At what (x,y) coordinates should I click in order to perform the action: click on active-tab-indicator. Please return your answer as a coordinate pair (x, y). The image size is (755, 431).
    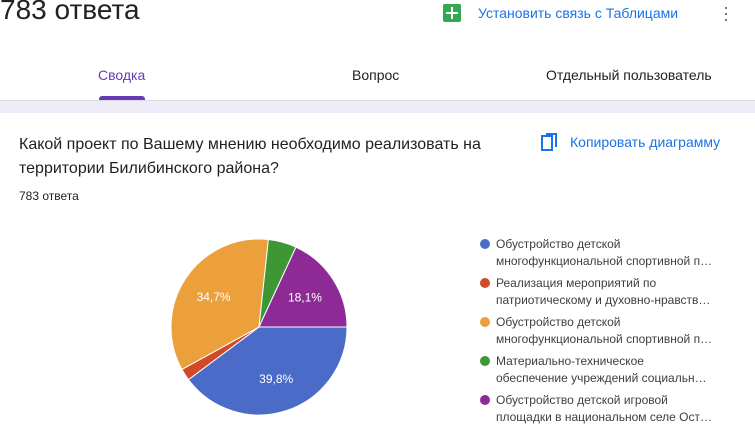
    Looking at the image, I should click on (122, 98).